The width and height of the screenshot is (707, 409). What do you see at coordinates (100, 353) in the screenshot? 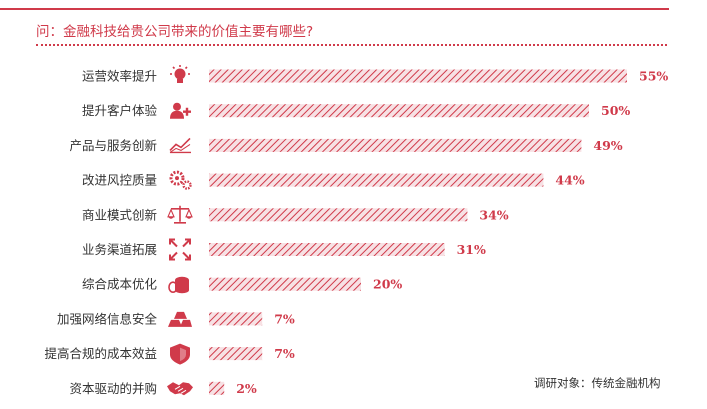
I see `category-label: 提高合规的成本效益` at bounding box center [100, 353].